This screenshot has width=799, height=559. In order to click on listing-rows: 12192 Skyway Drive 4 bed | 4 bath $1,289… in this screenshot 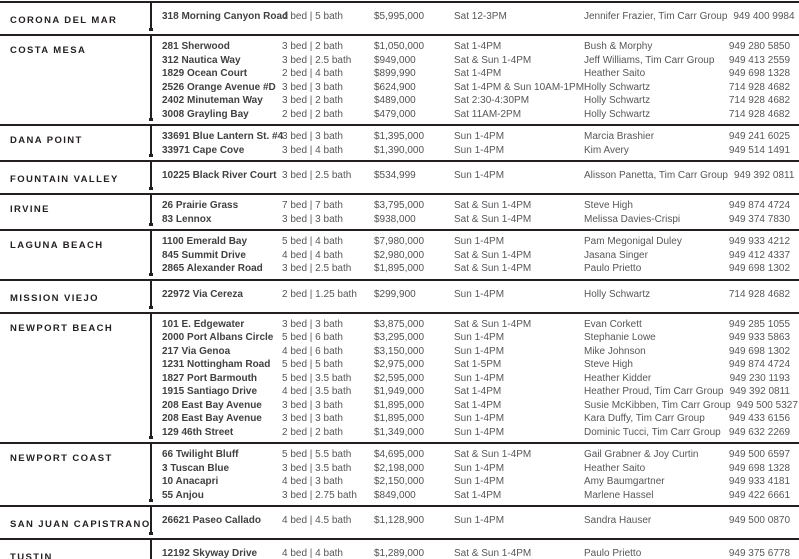, I will do `click(474, 553)`.